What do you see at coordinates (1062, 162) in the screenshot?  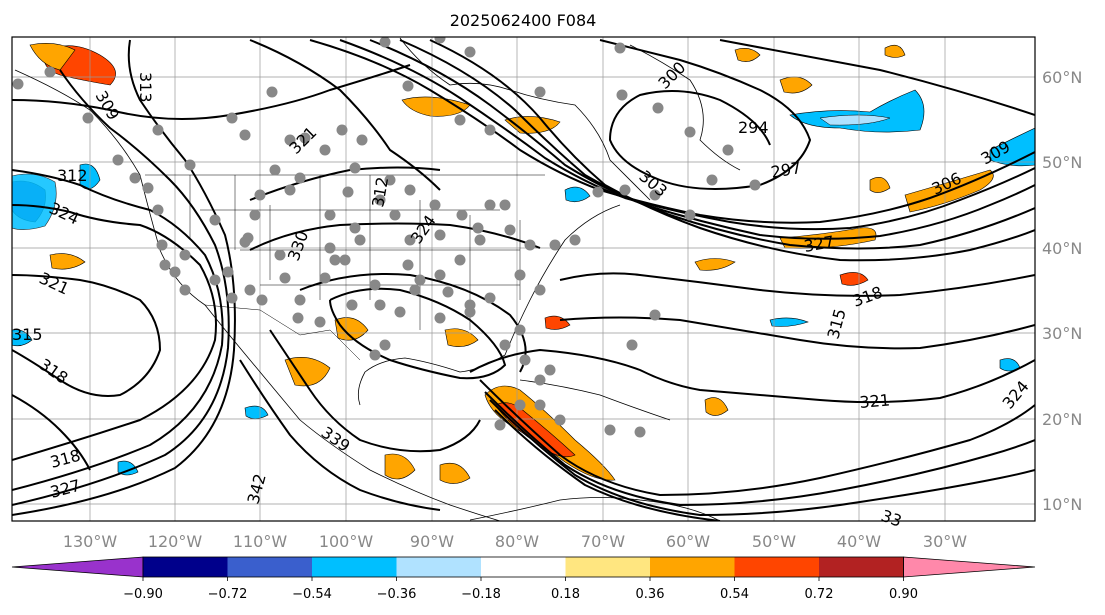 I see `latitude-label: 50°N` at bounding box center [1062, 162].